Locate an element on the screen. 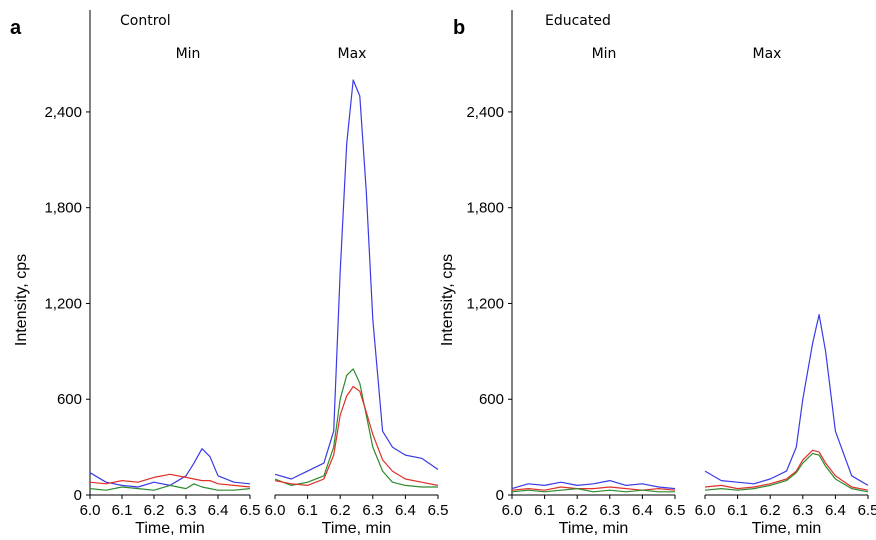  y-axis-label-b: Intensity, cps is located at coordinates (447, 300).